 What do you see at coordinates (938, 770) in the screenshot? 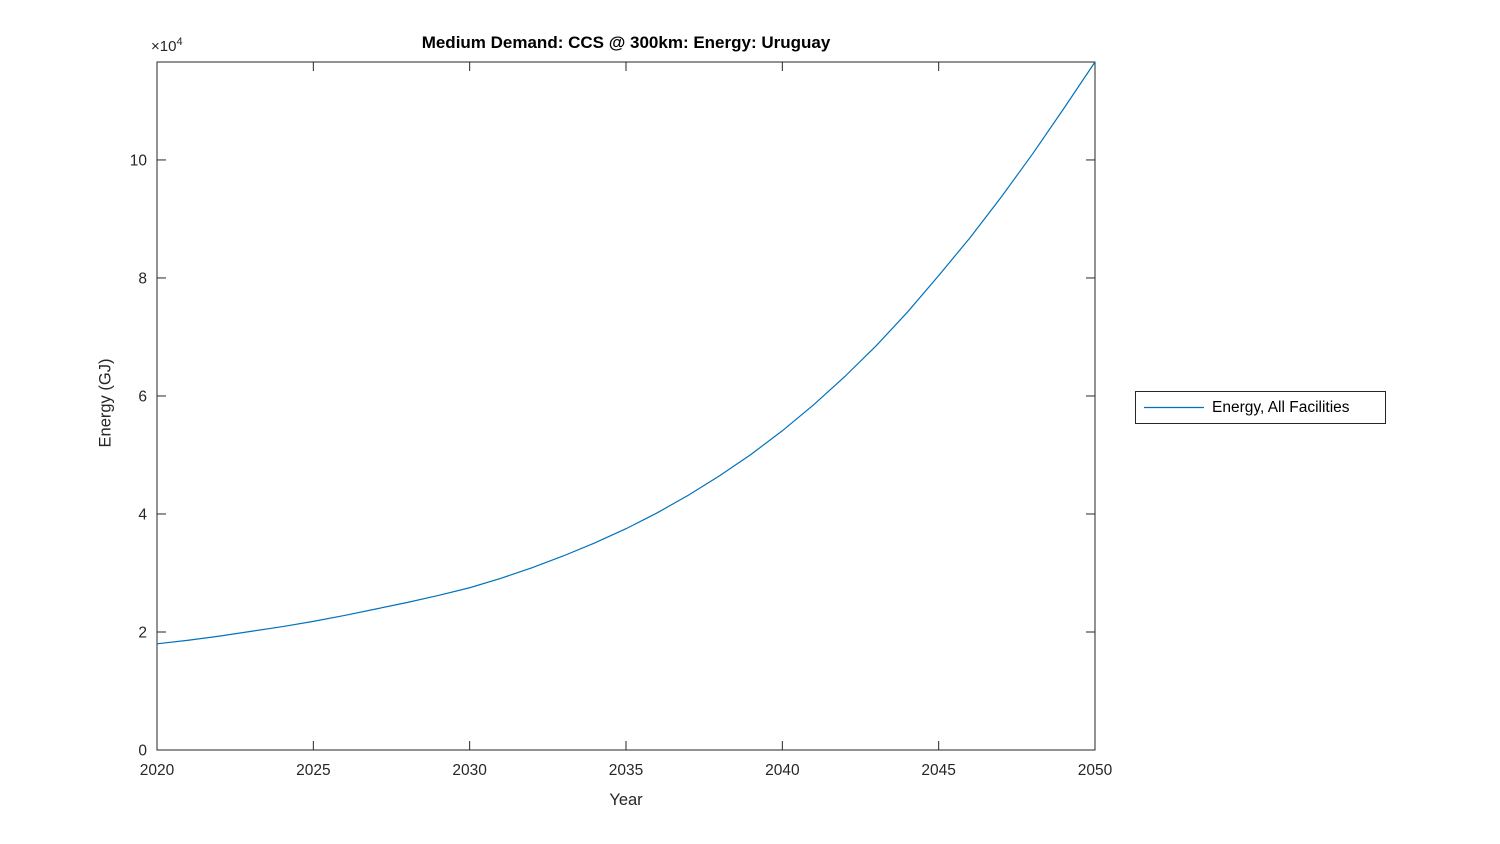
I see `x-tick-label: 2045` at bounding box center [938, 770].